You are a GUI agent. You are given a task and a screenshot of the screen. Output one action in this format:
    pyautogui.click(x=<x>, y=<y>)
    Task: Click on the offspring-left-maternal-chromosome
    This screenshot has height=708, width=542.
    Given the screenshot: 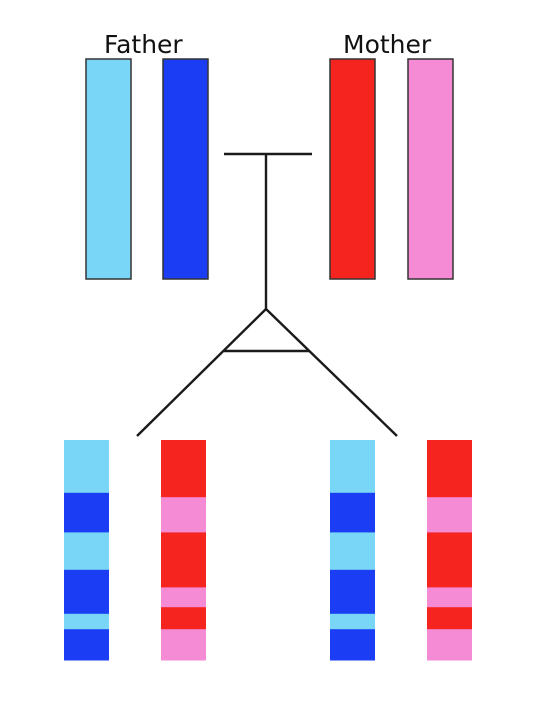 What is the action you would take?
    pyautogui.click(x=183, y=550)
    